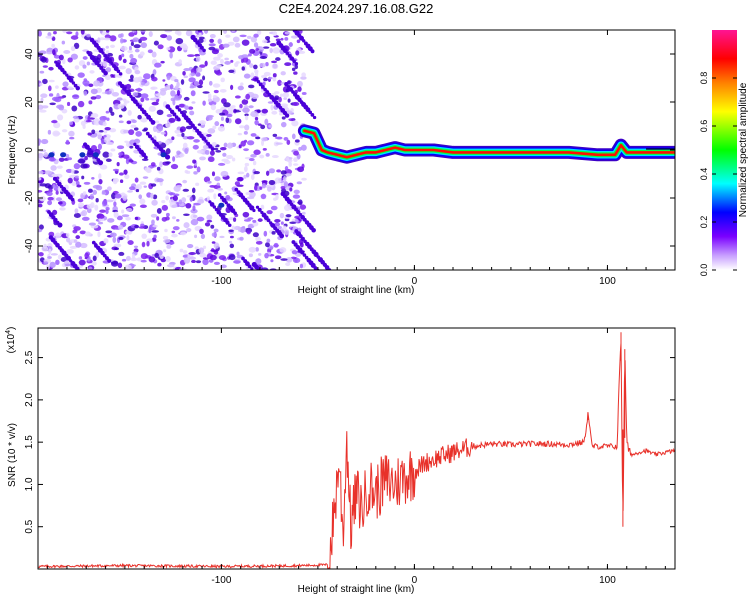  What do you see at coordinates (489, 144) in the screenshot?
I see `signal-track-core` at bounding box center [489, 144].